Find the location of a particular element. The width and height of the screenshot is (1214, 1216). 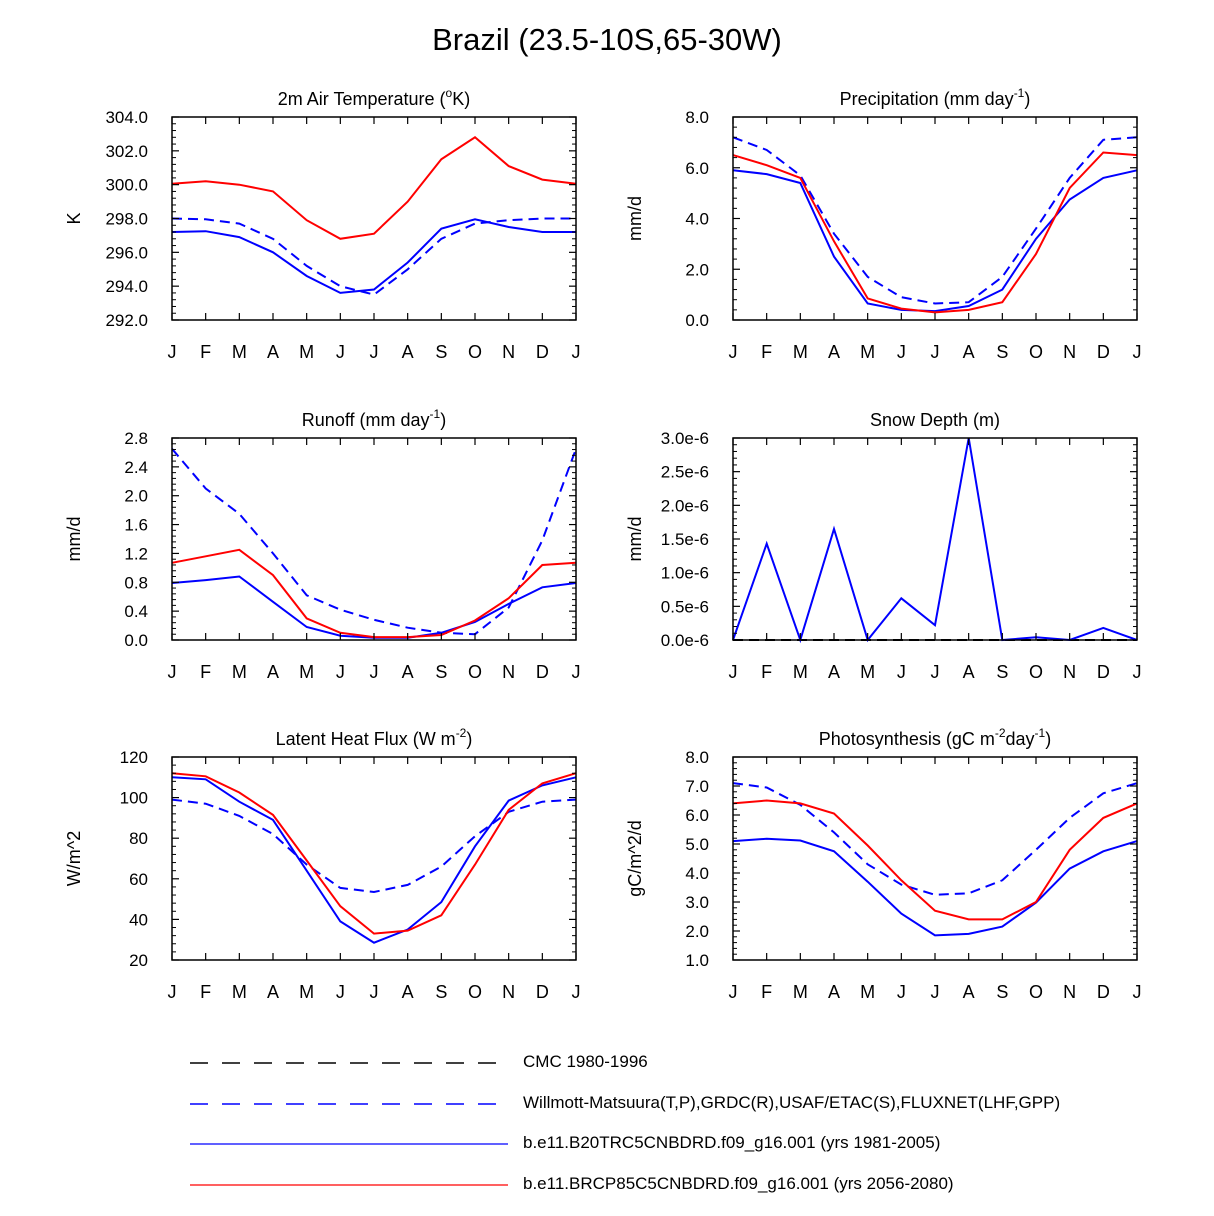

y-tick-label: 100 is located at coordinates (134, 798).